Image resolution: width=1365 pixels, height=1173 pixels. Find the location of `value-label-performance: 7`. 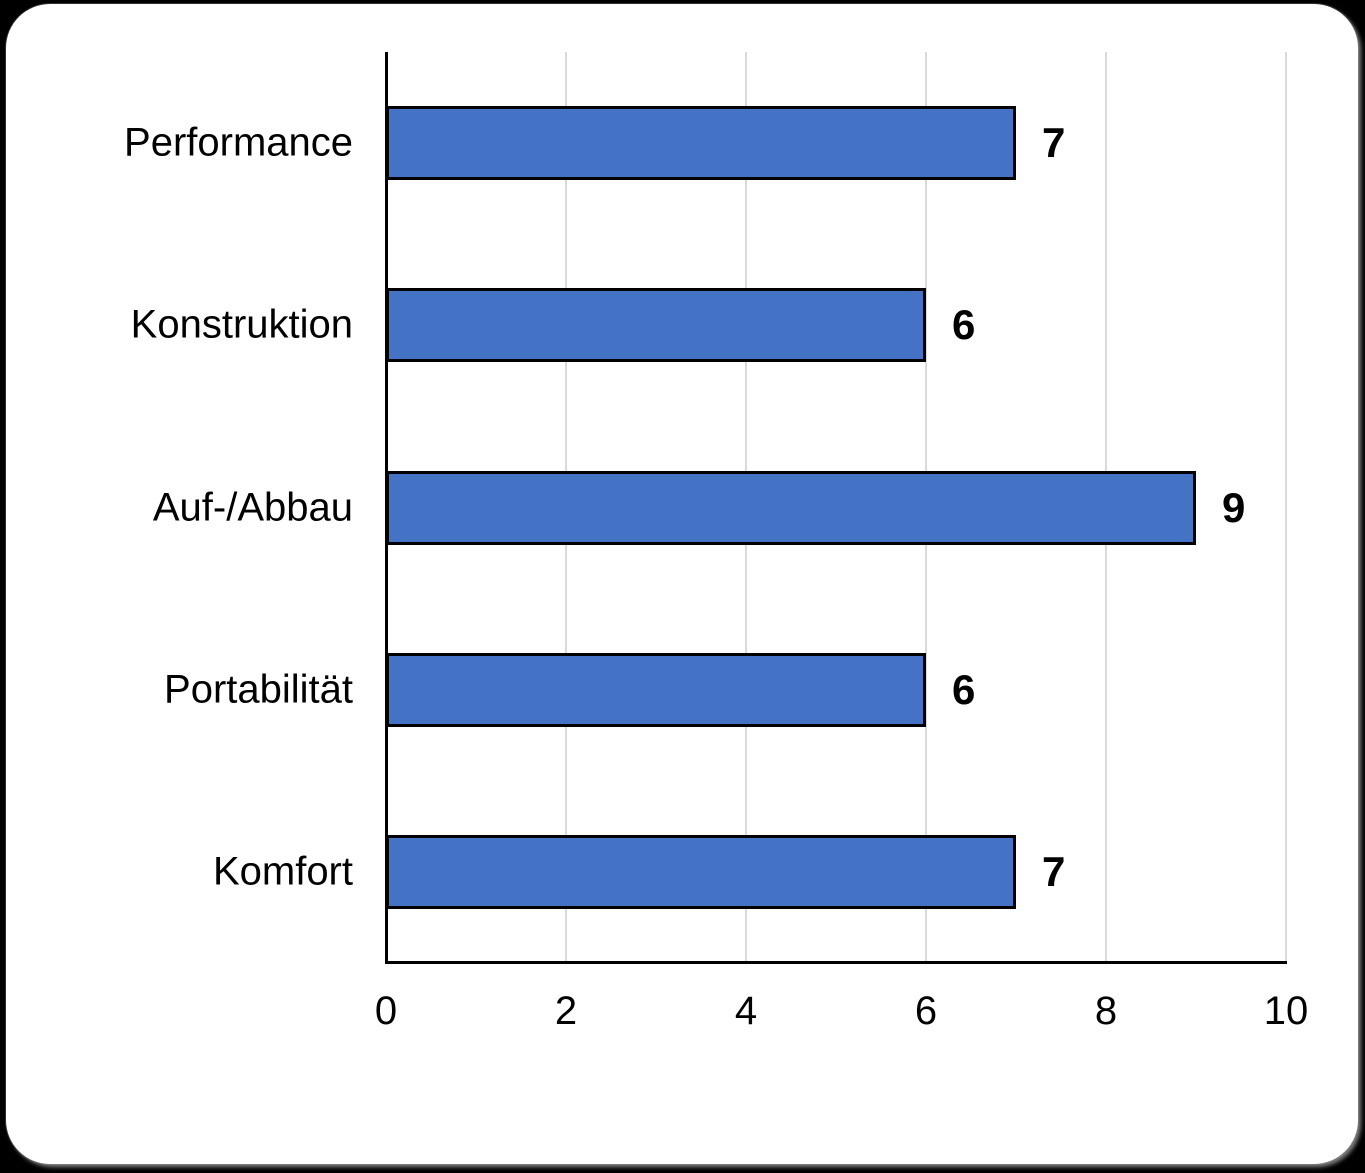

value-label-performance: 7 is located at coordinates (1054, 143).